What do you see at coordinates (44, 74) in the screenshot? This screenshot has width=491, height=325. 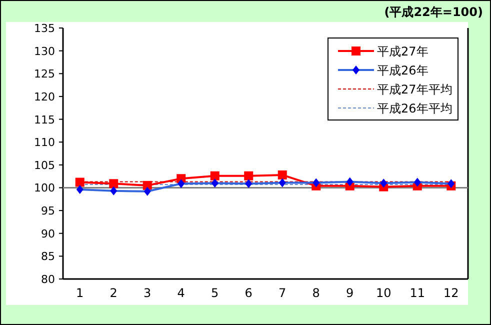 I see `y-tick-label: 125` at bounding box center [44, 74].